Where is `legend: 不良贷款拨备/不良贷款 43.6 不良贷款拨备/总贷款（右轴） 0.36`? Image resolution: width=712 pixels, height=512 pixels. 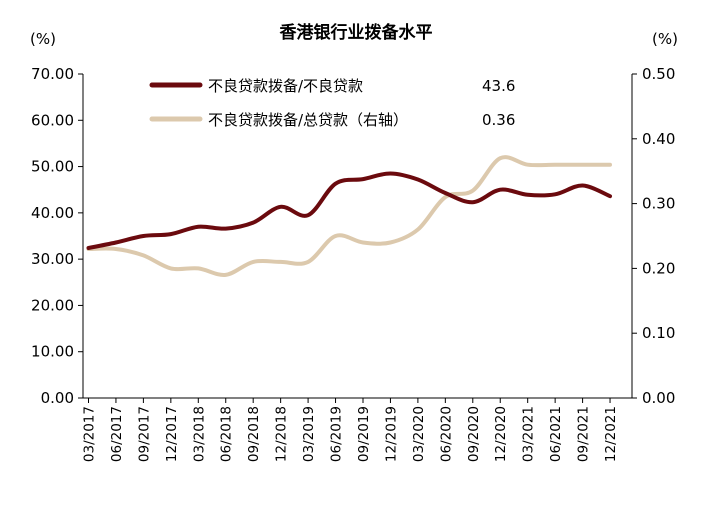
legend: 不良贷款拨备/不良贷款 43.6 不良贷款拨备/总贷款（右轴） 0.36 is located at coordinates (332, 103).